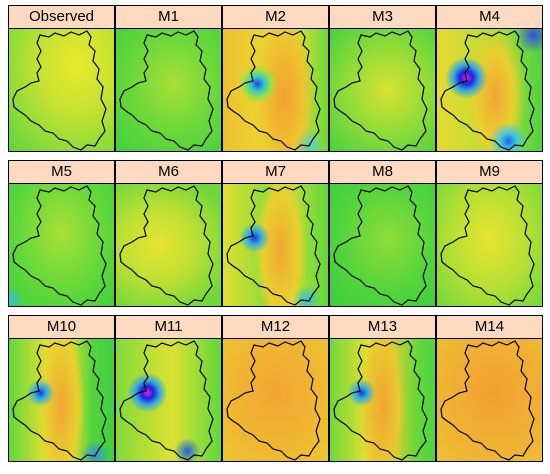 This screenshot has width=550, height=474. What do you see at coordinates (168, 17) in the screenshot?
I see `panel-label: M1` at bounding box center [168, 17].